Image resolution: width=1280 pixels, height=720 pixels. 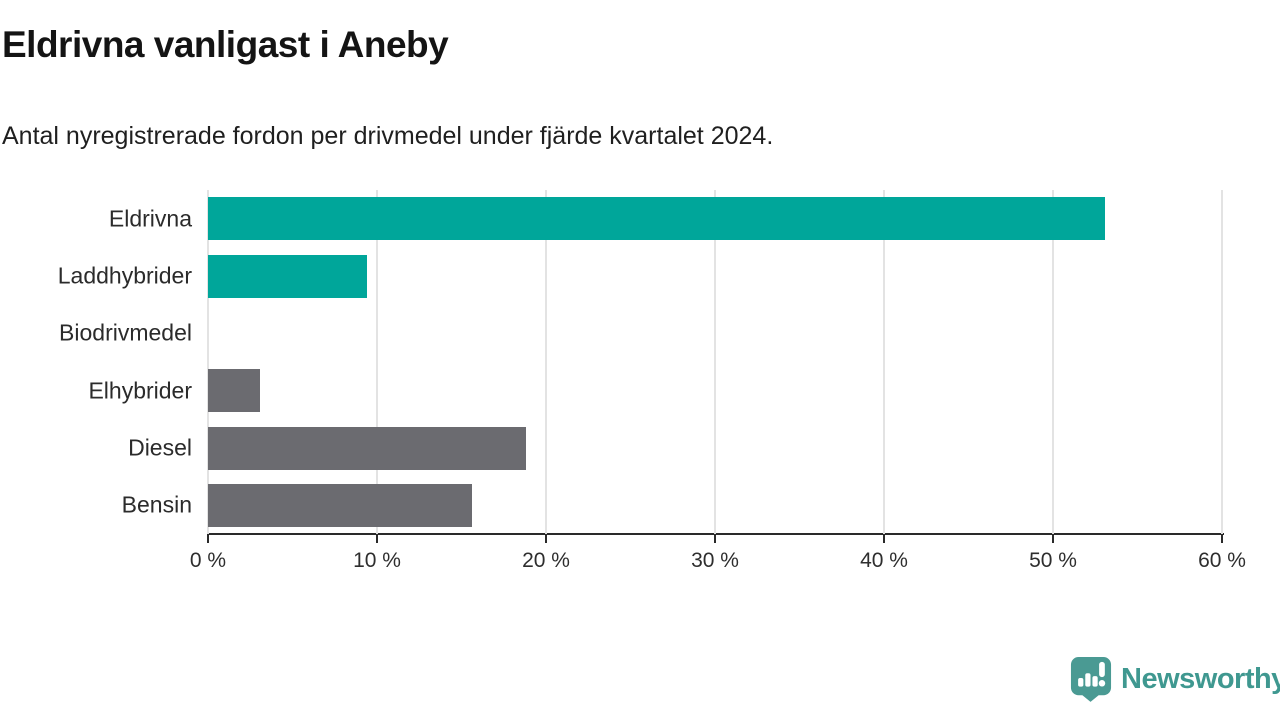 What do you see at coordinates (160, 447) in the screenshot?
I see `category-label: Diesel` at bounding box center [160, 447].